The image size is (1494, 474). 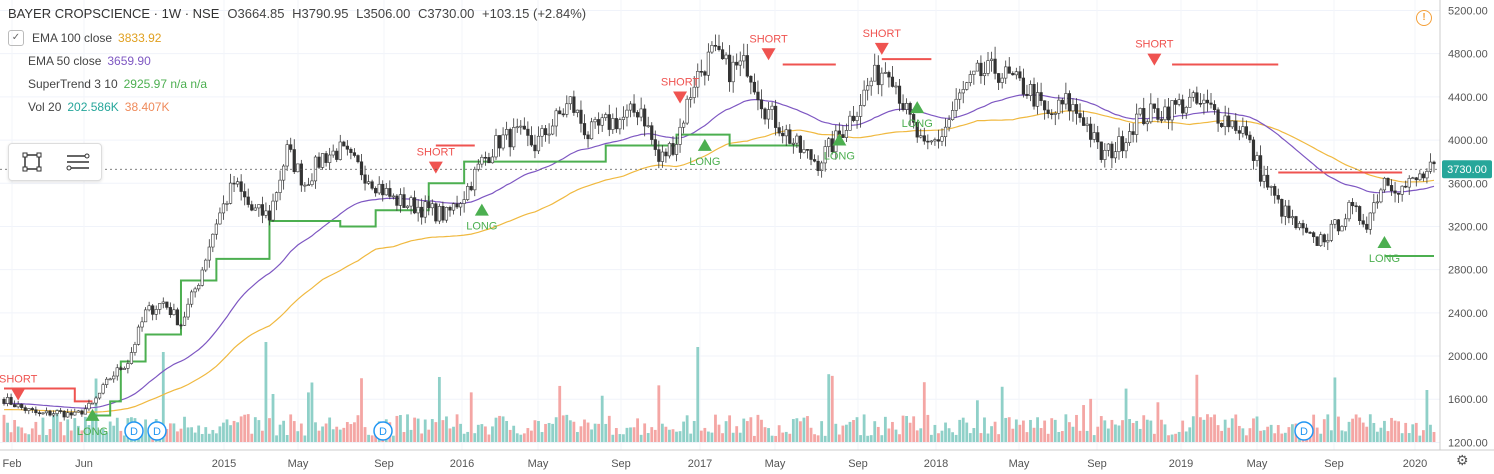 I want to click on warning-icon: !, so click(x=1424, y=18).